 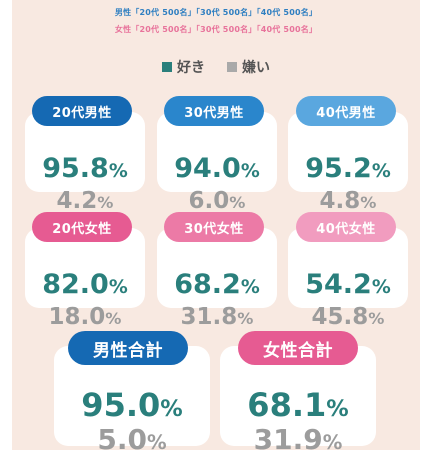 I want to click on label-female-40s: 40代女性, so click(x=346, y=227).